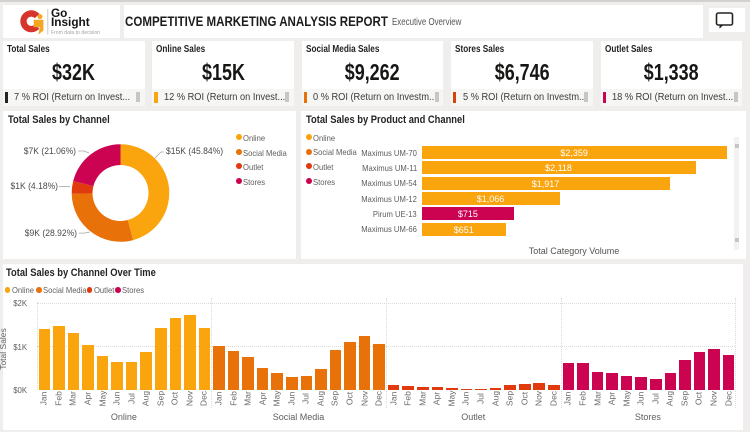 This screenshot has width=750, height=432. What do you see at coordinates (75, 33) in the screenshot?
I see `svg-text: From data to decision` at bounding box center [75, 33].